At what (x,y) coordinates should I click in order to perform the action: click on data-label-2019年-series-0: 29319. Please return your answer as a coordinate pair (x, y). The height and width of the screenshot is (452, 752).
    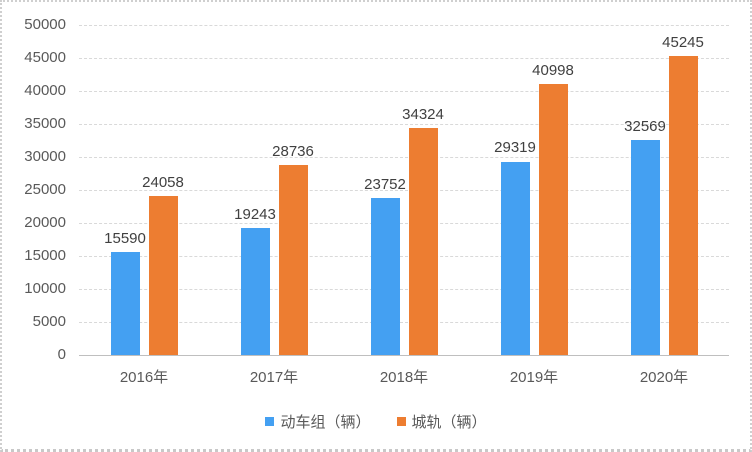
    Looking at the image, I should click on (515, 148).